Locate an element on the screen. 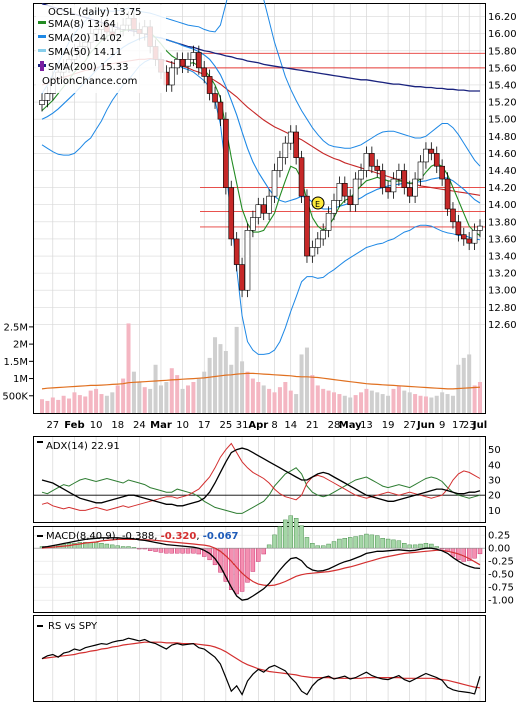 This screenshot has height=710, width=526. price-tick-label: 14.80 is located at coordinates (502, 137).